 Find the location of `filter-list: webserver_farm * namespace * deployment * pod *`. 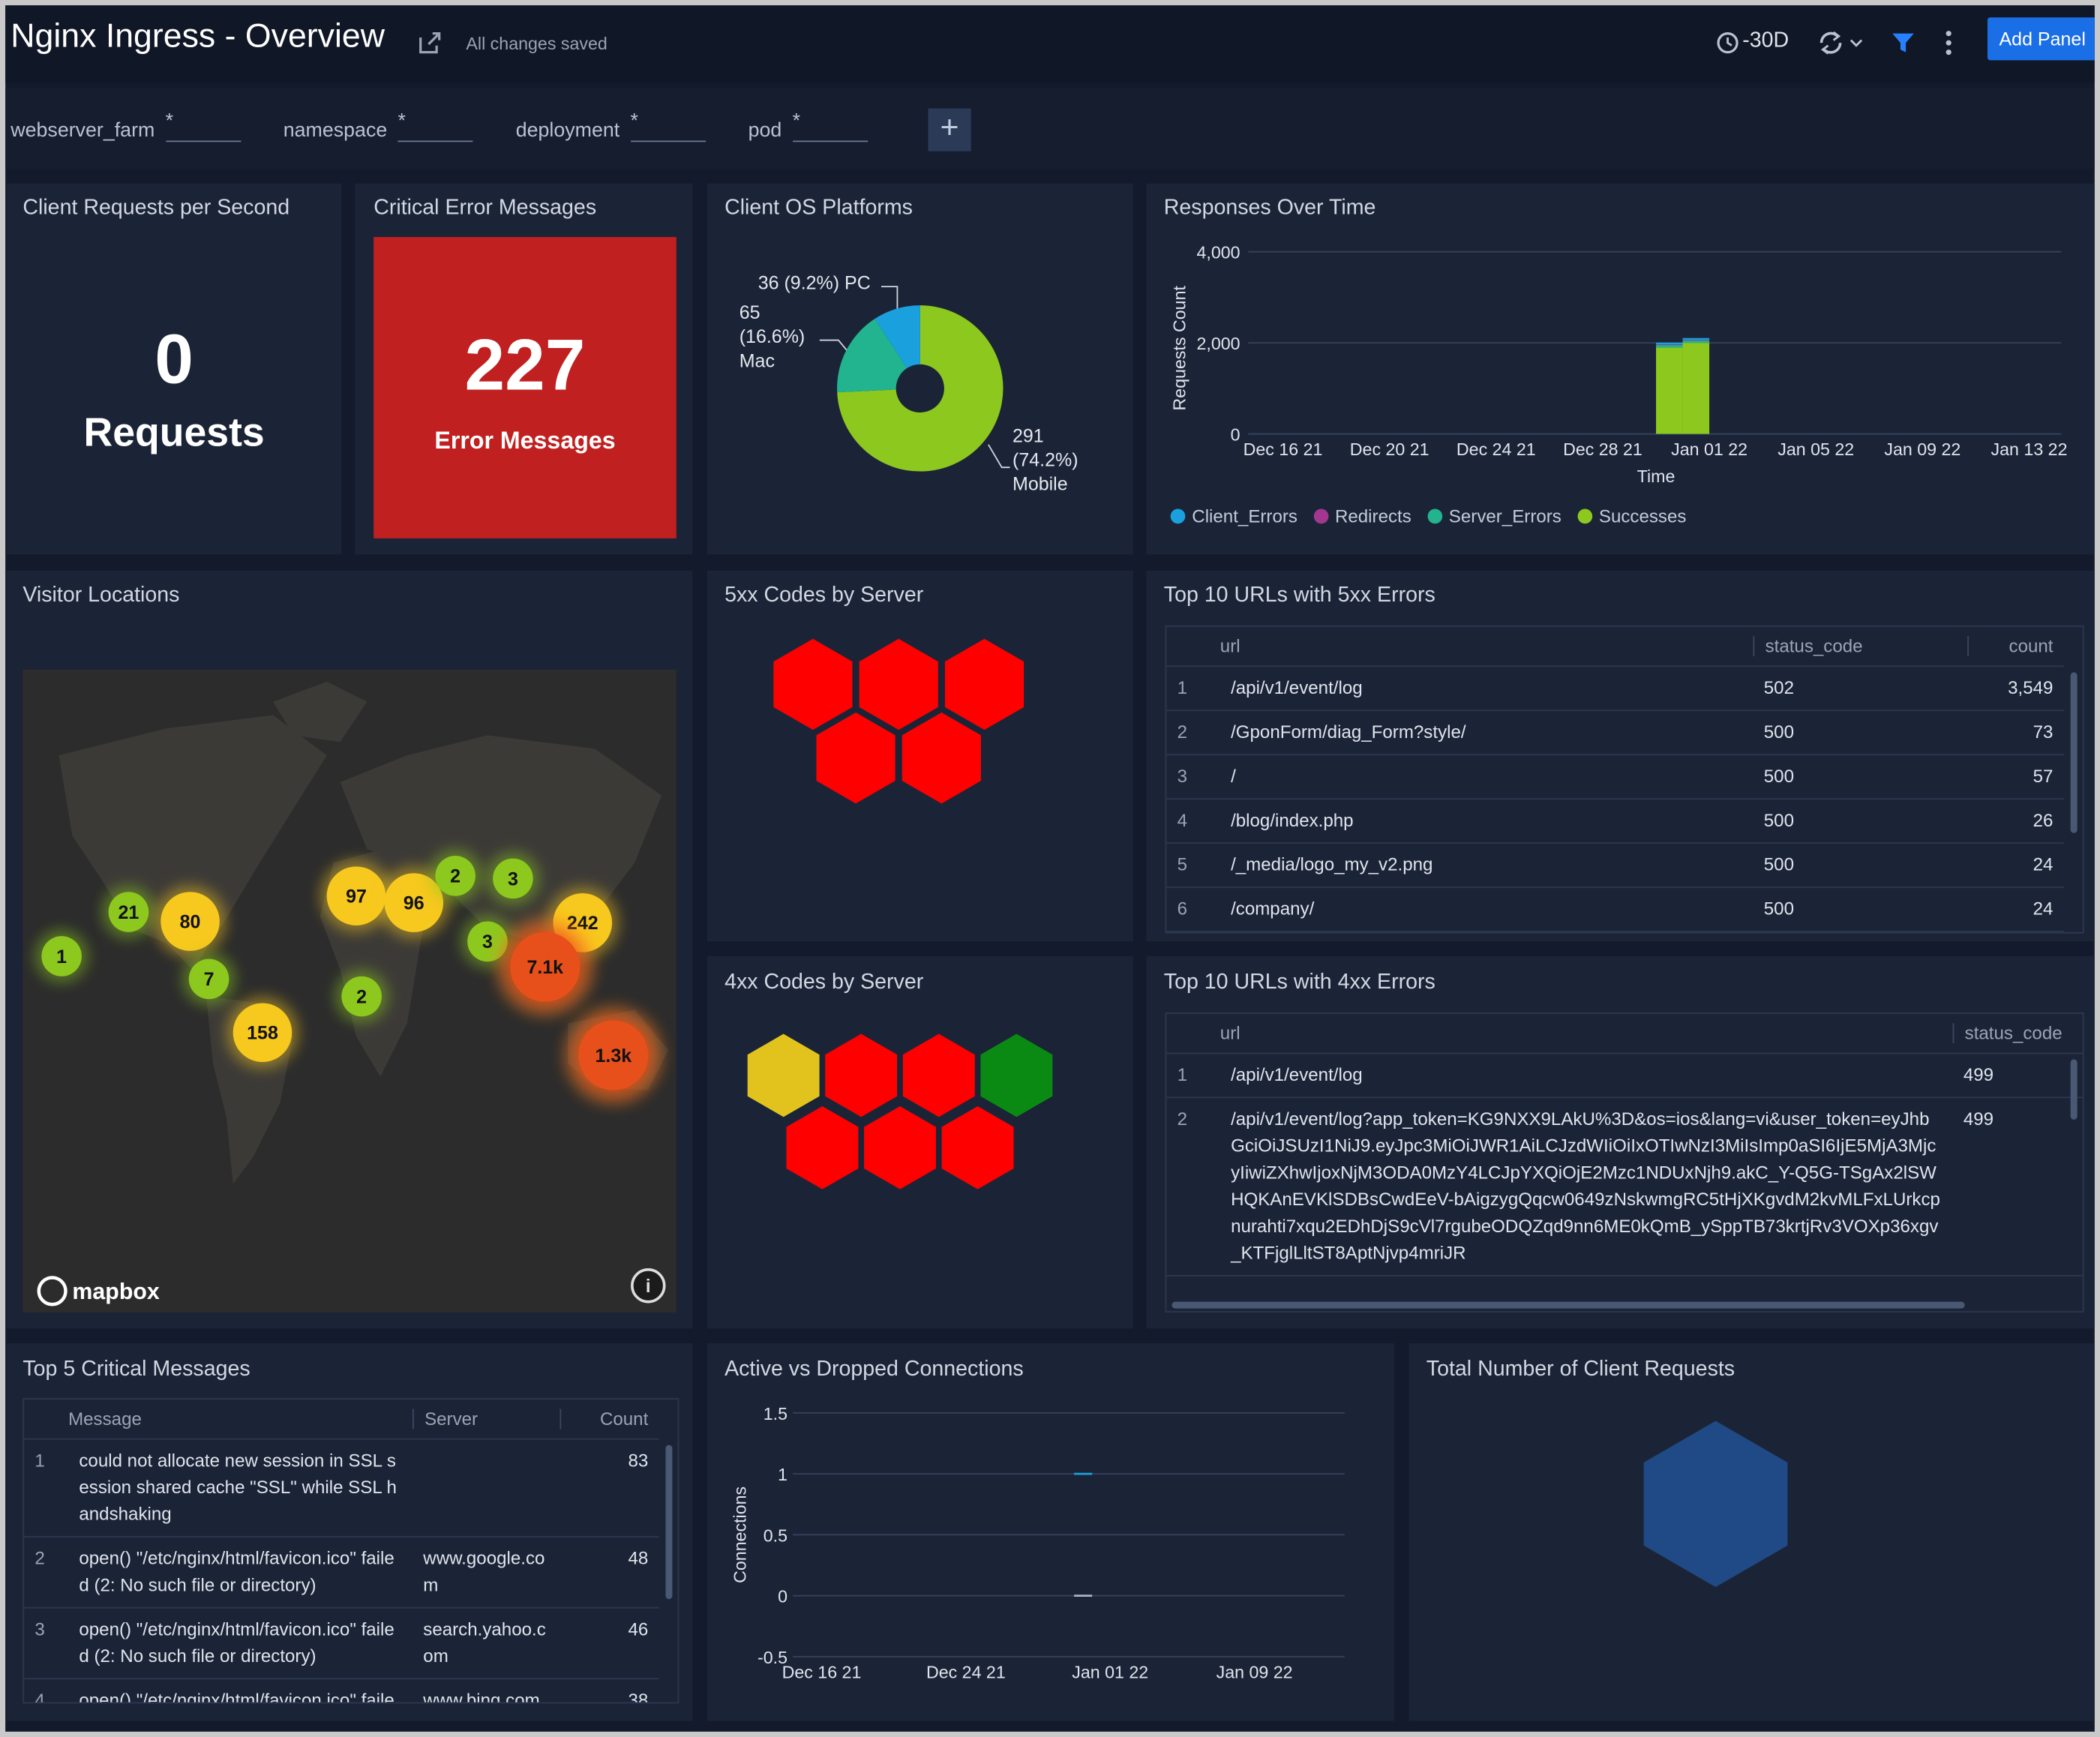

filter-list: webserver_farm * namespace * deployment * pod * is located at coordinates (439, 126).